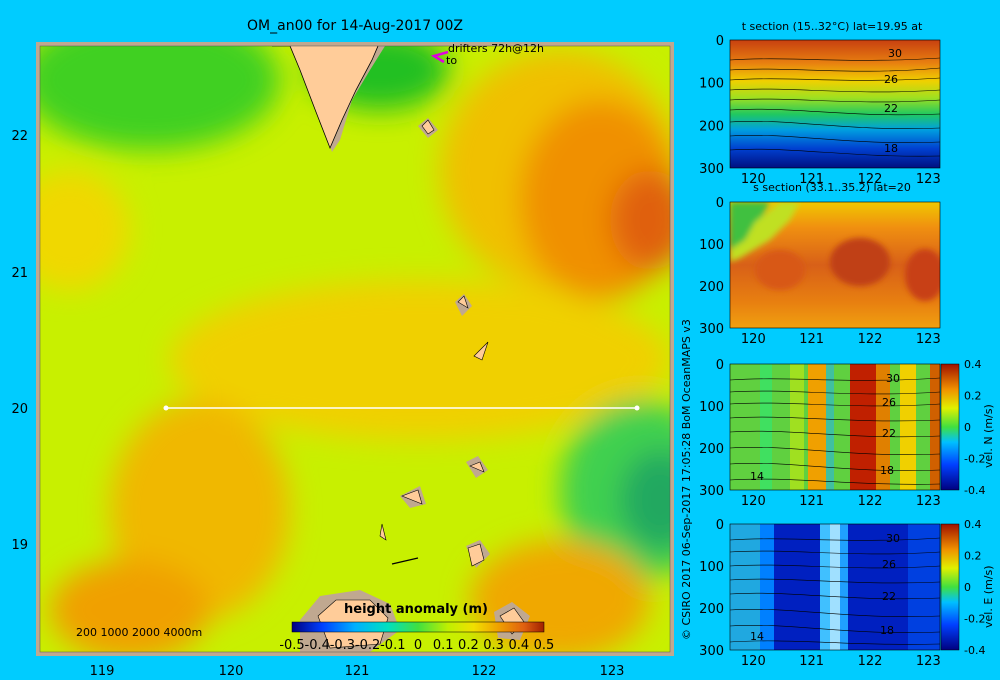 The image size is (1000, 680). Describe the element at coordinates (862, 427) in the screenshot. I see `panel-vel-n: 30 26 22 18 14 vel. N (m/s)` at that location.